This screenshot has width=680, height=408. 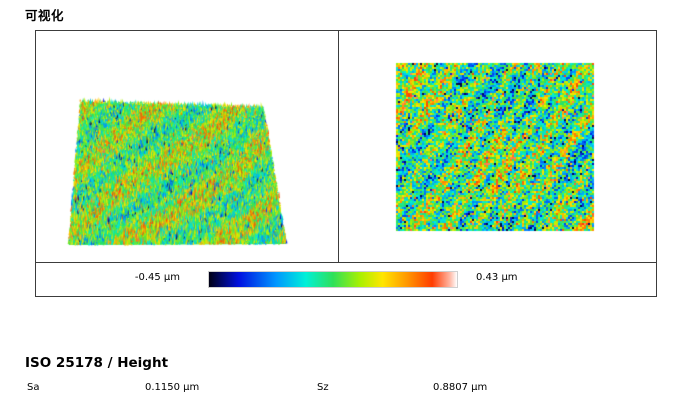 I want to click on color-scale-max-label: 0.43 µm, so click(x=497, y=277).